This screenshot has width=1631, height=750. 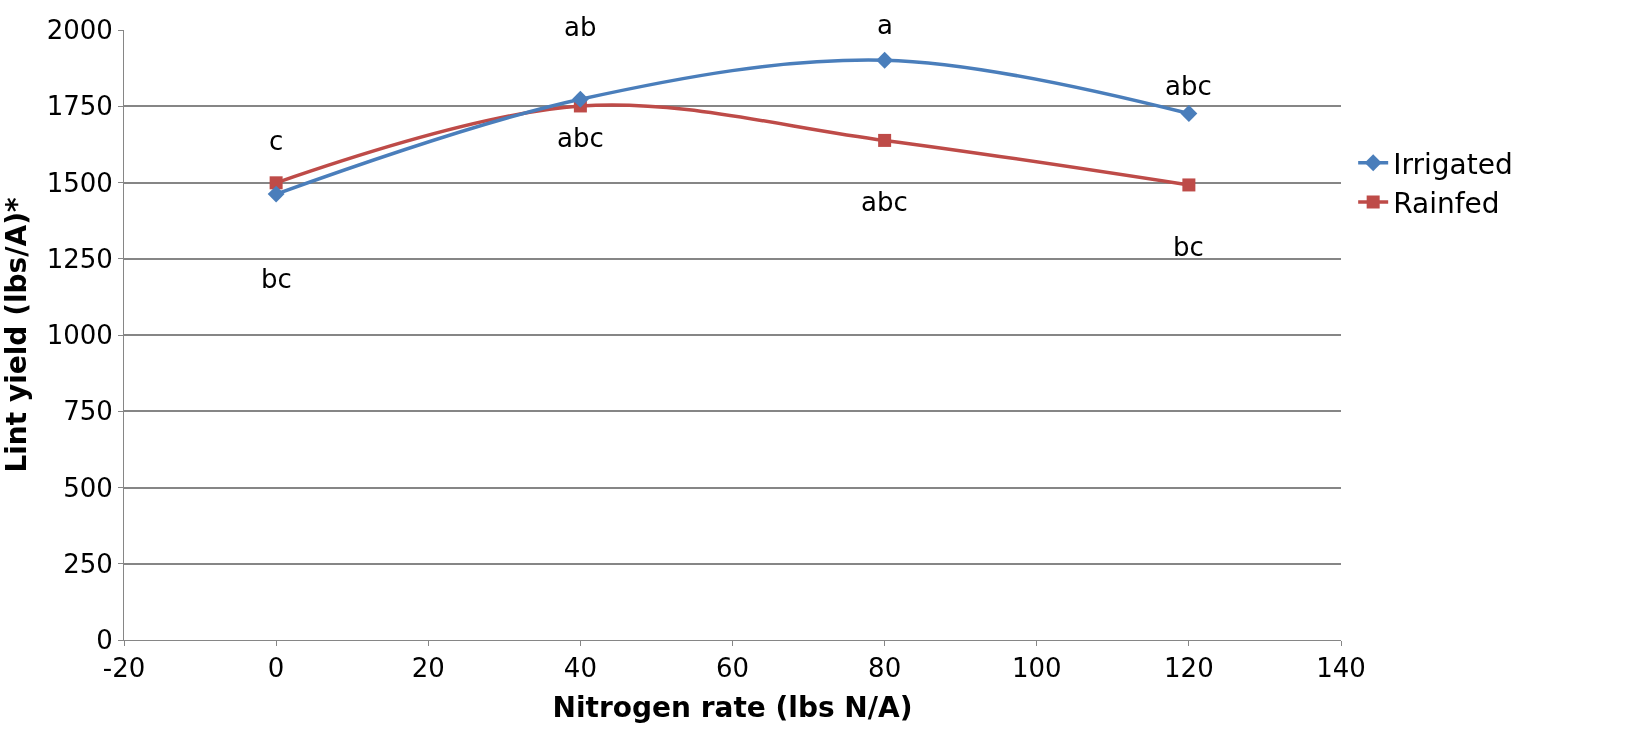 I want to click on y-tick-label: 750, so click(x=88, y=411).